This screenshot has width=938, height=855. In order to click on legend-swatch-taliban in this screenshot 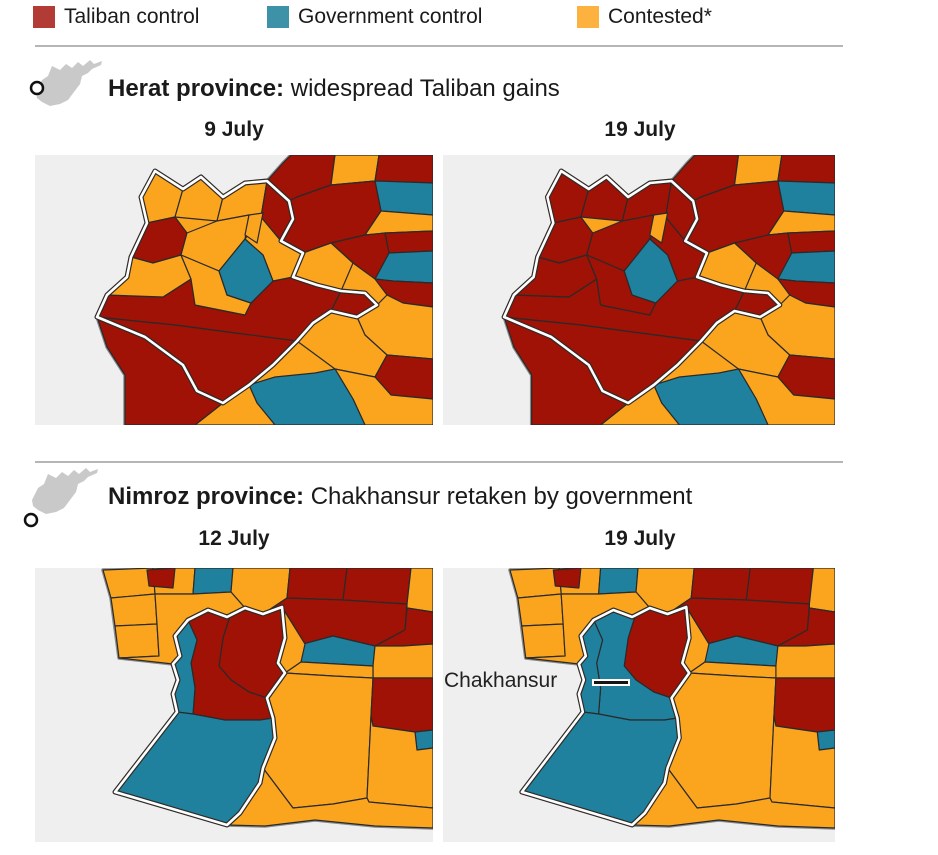, I will do `click(44, 17)`.